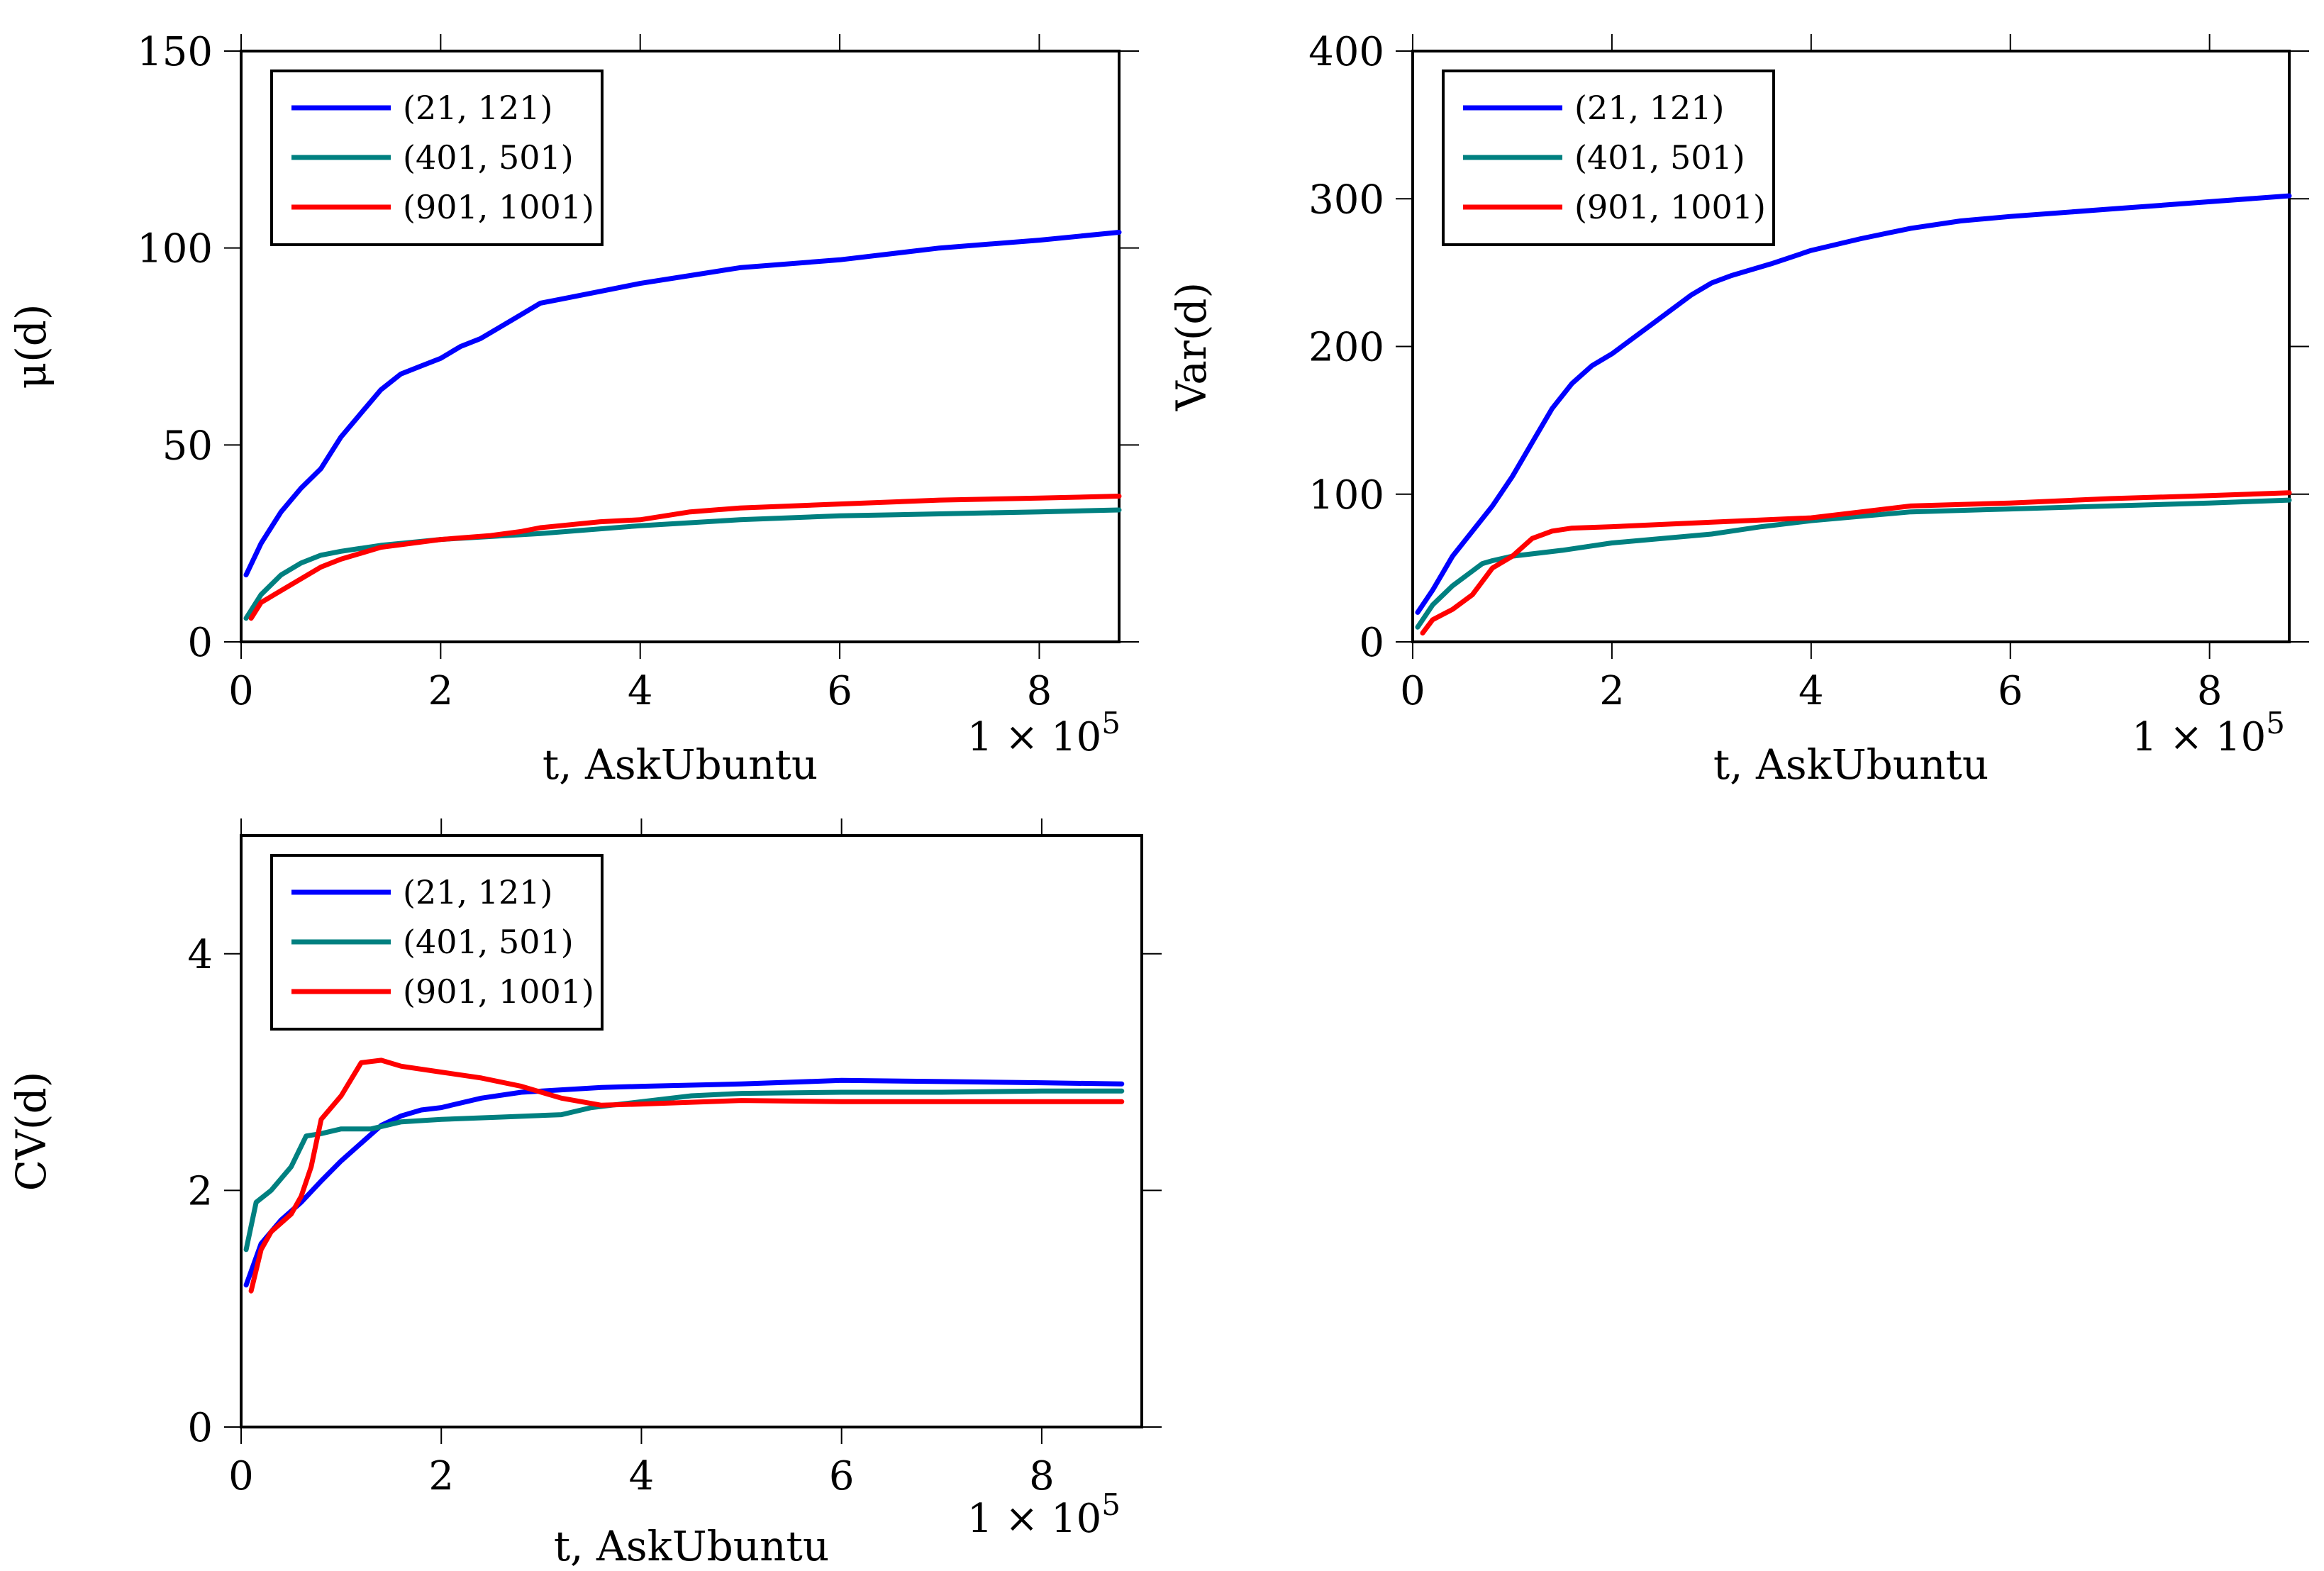 This screenshot has width=2324, height=1571. What do you see at coordinates (1346, 200) in the screenshot?
I see `y-tick-label: 300` at bounding box center [1346, 200].